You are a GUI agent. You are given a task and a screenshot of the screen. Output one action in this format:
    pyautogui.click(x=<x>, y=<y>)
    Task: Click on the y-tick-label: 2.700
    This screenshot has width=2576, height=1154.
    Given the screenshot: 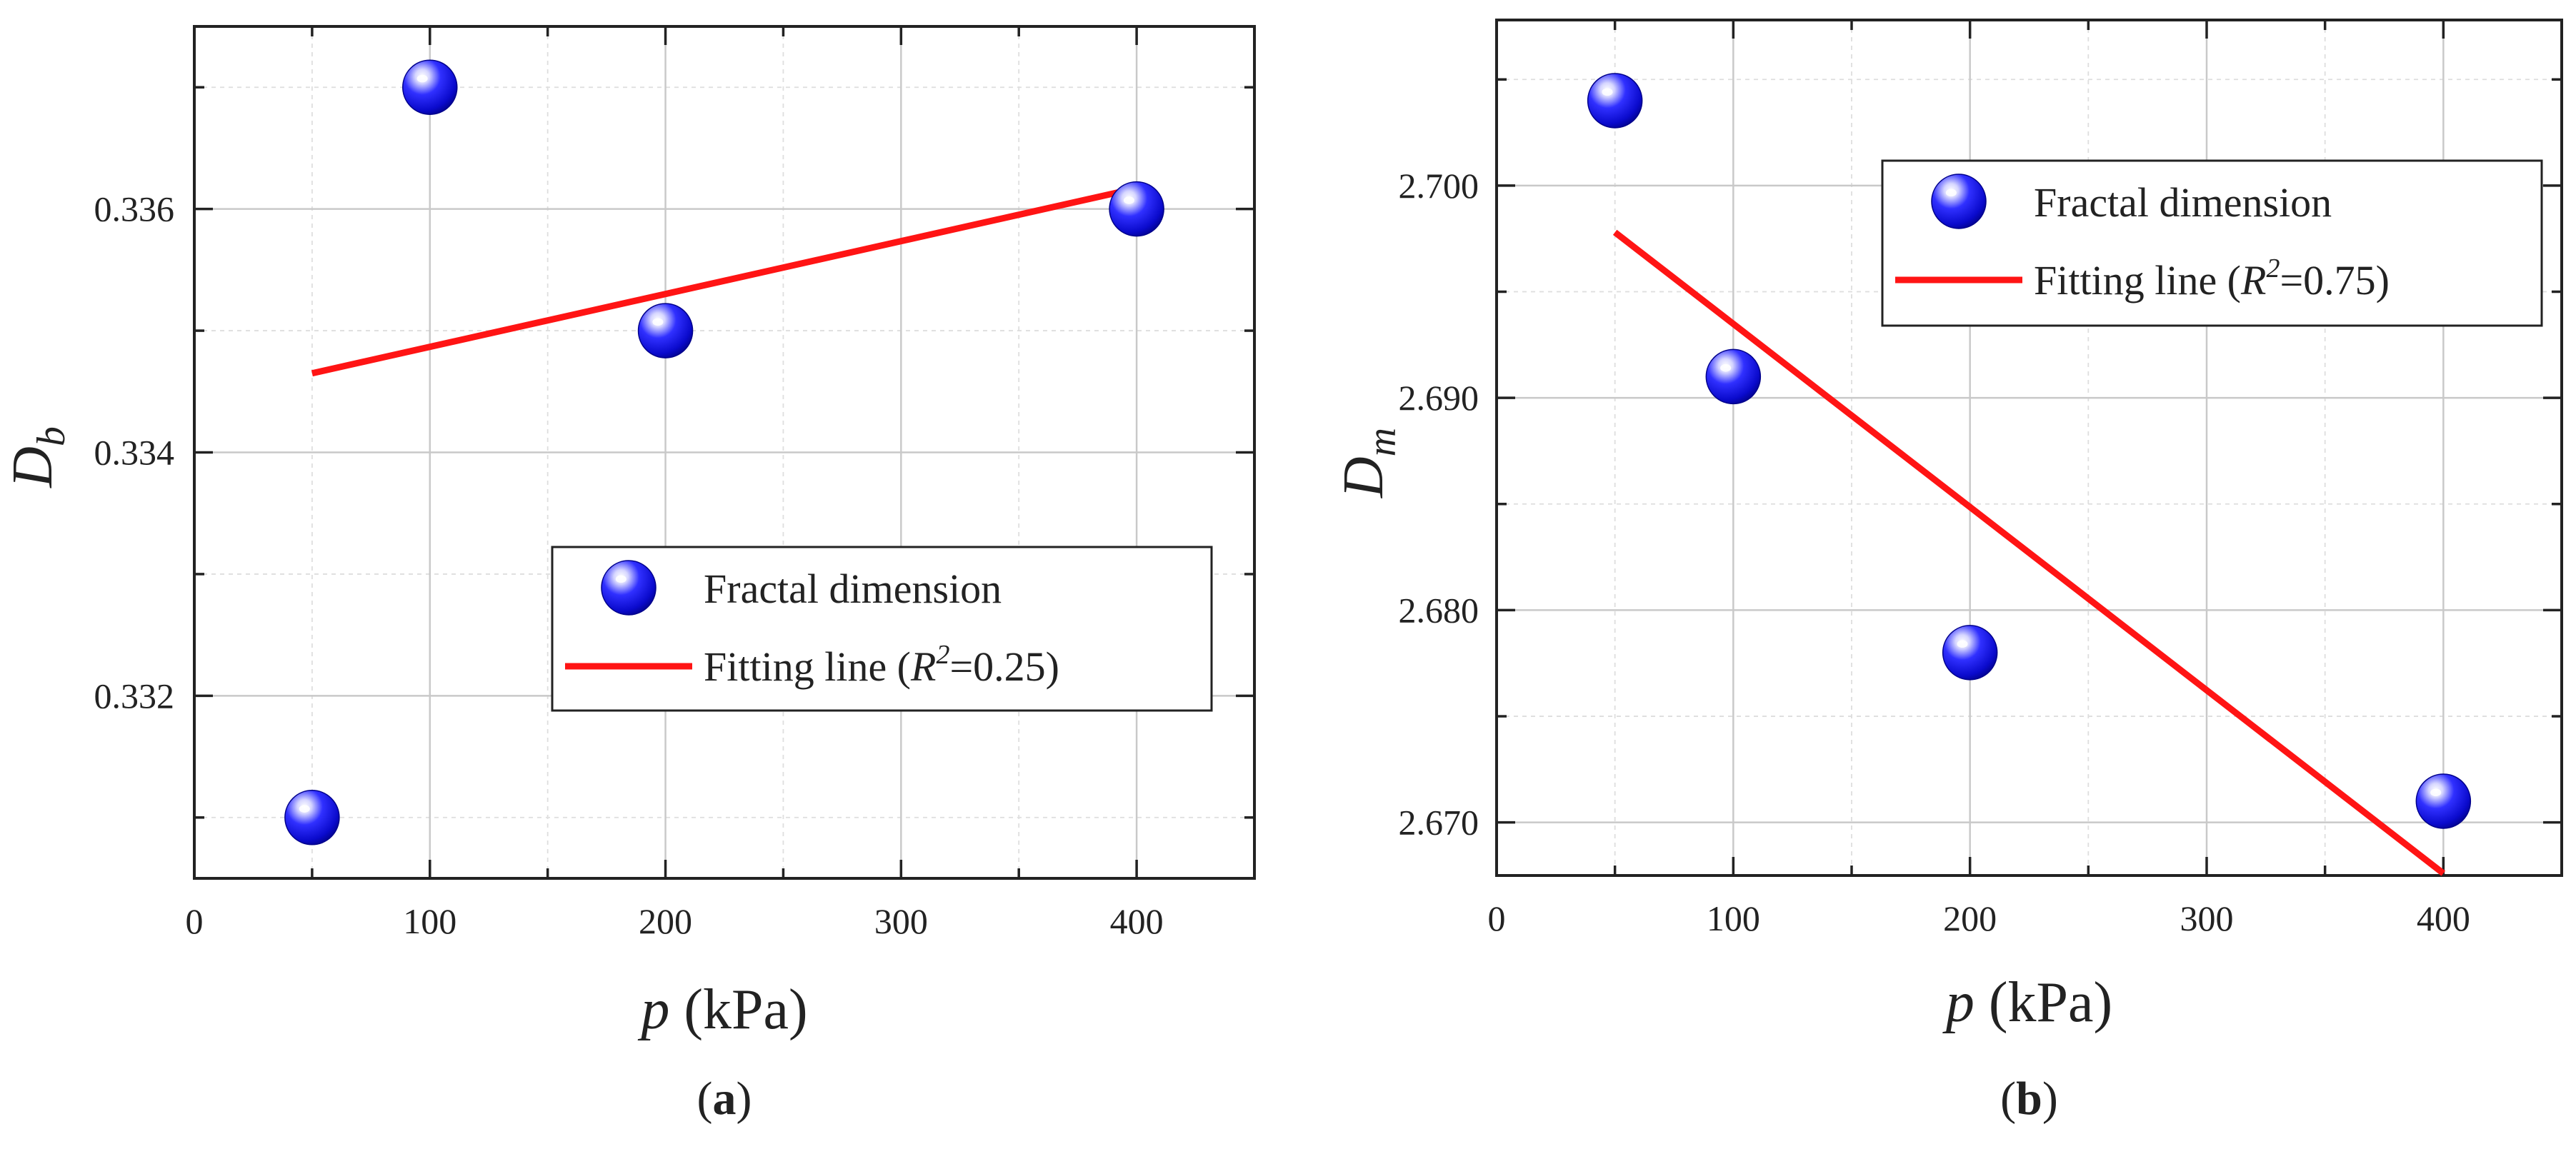 What is the action you would take?
    pyautogui.click(x=1439, y=186)
    